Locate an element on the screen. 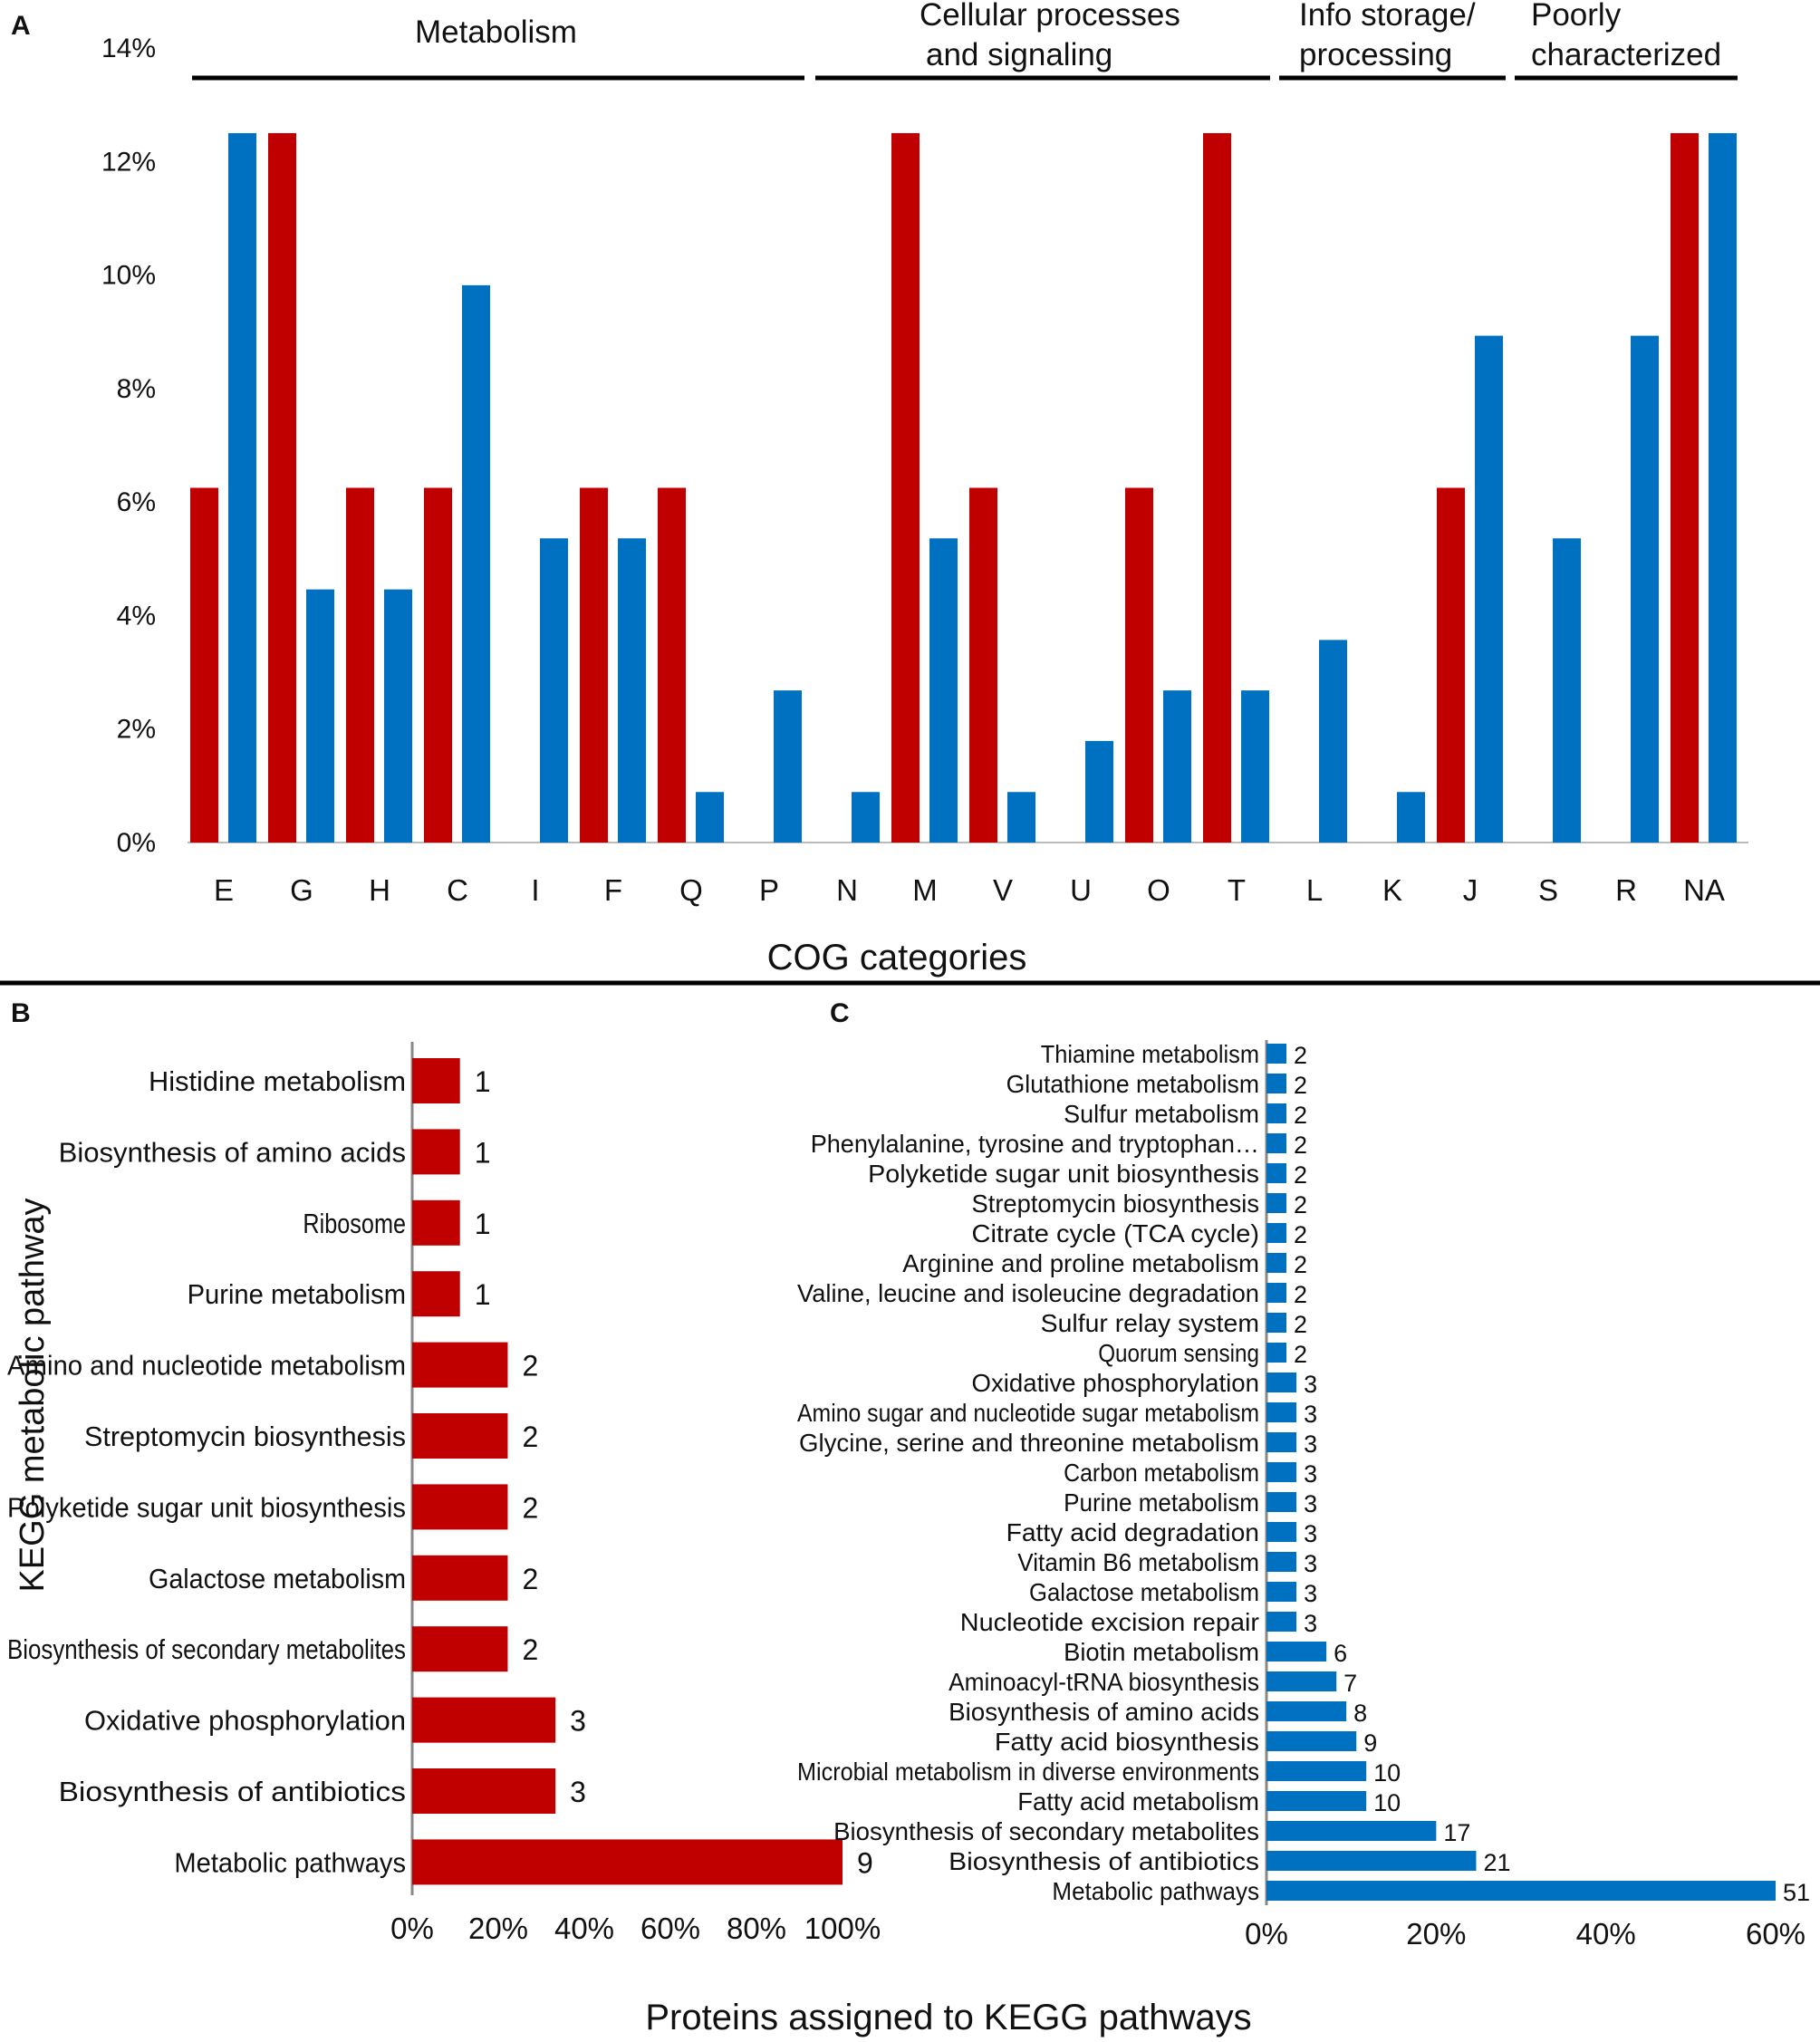  cog-category-label: R is located at coordinates (1626, 890).